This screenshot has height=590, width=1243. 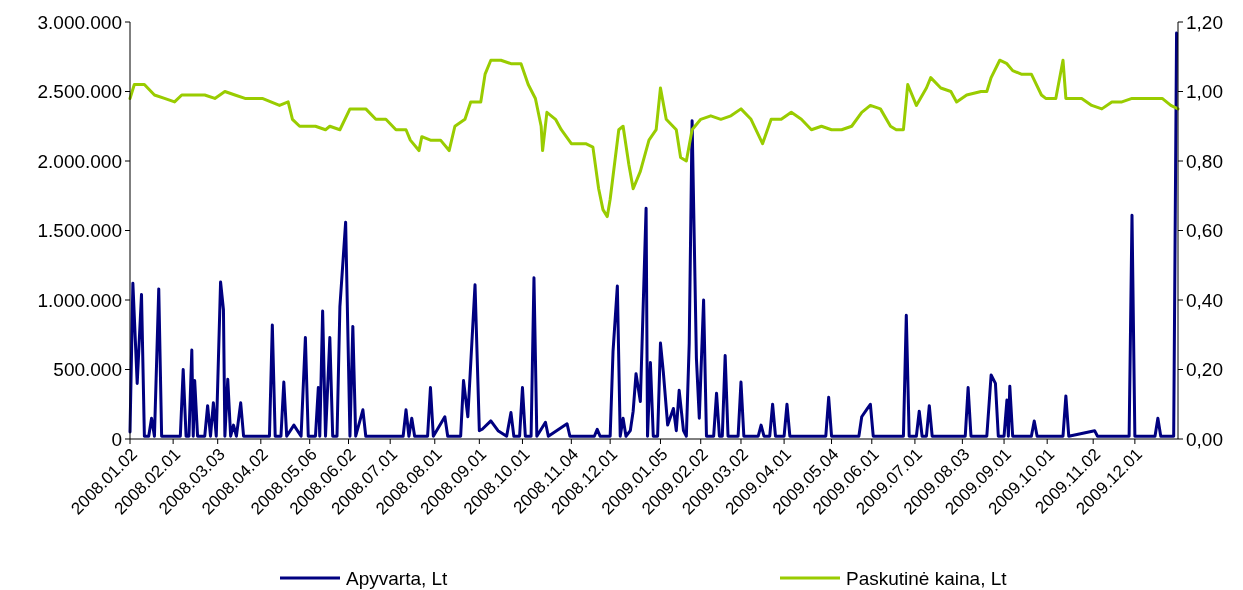 What do you see at coordinates (79, 231) in the screenshot?
I see `y-tick-label: 1.500.000` at bounding box center [79, 231].